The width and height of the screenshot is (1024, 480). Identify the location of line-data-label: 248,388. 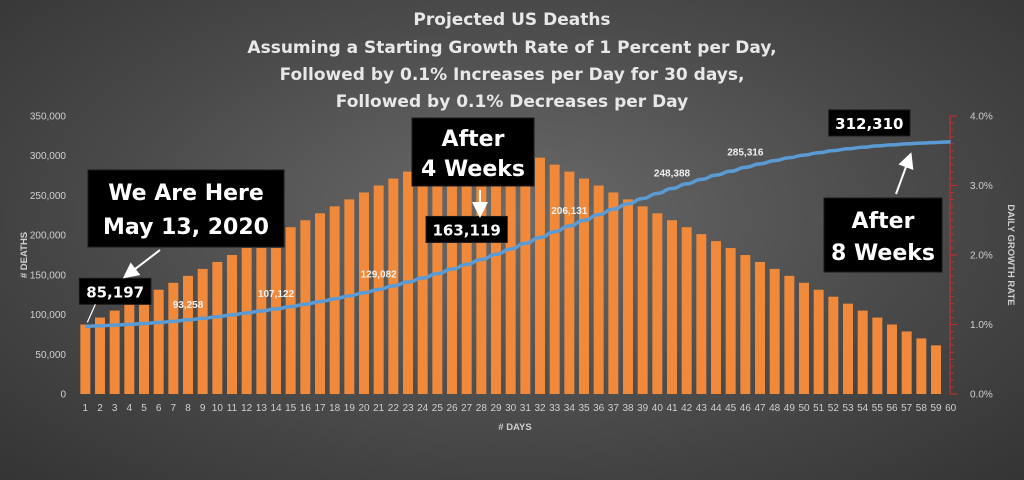
(672, 174).